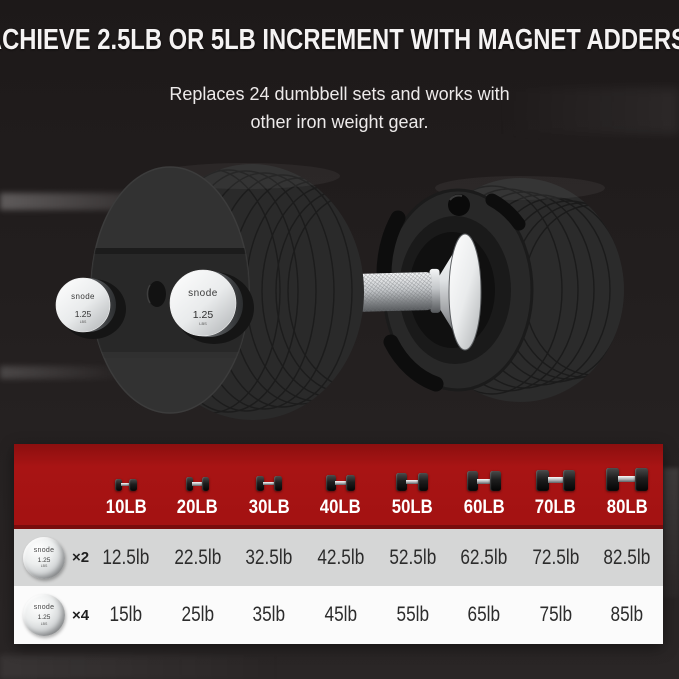 Image resolution: width=679 pixels, height=679 pixels. I want to click on column-label: 60LB, so click(484, 507).